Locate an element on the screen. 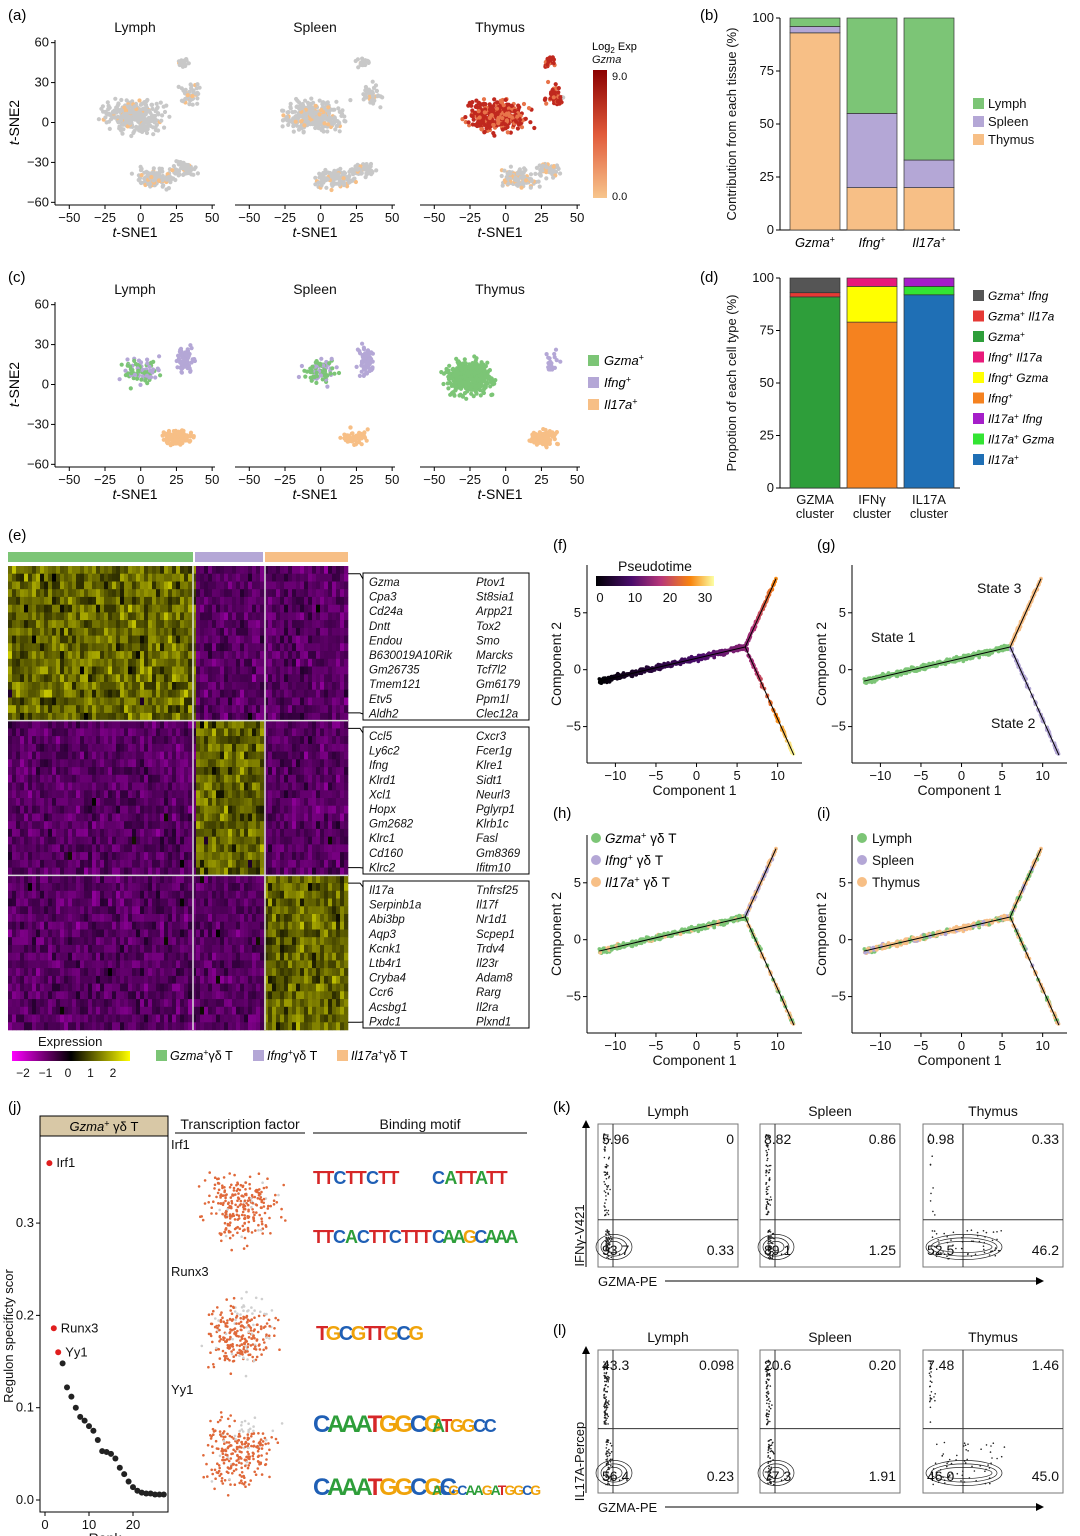 This screenshot has height=1536, width=1080. legend-entry: Gzma+ Il17a is located at coordinates (1021, 315).